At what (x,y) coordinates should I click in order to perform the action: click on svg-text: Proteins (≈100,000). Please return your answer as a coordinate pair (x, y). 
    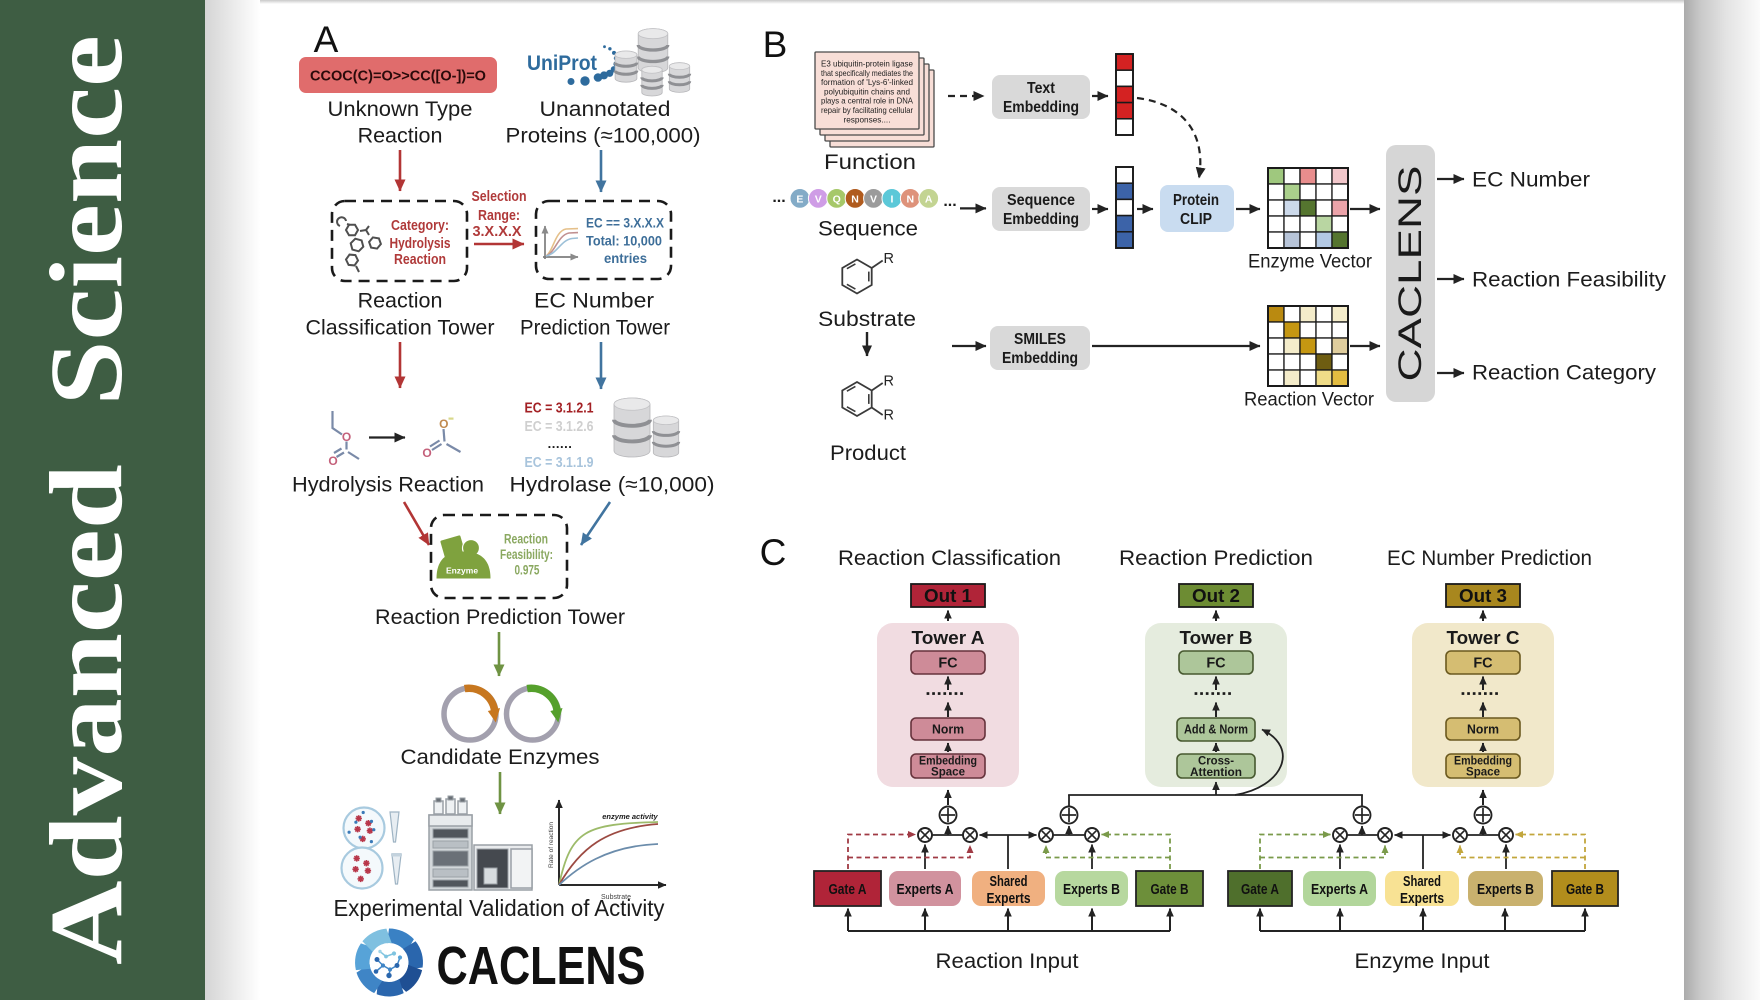
    Looking at the image, I should click on (603, 136).